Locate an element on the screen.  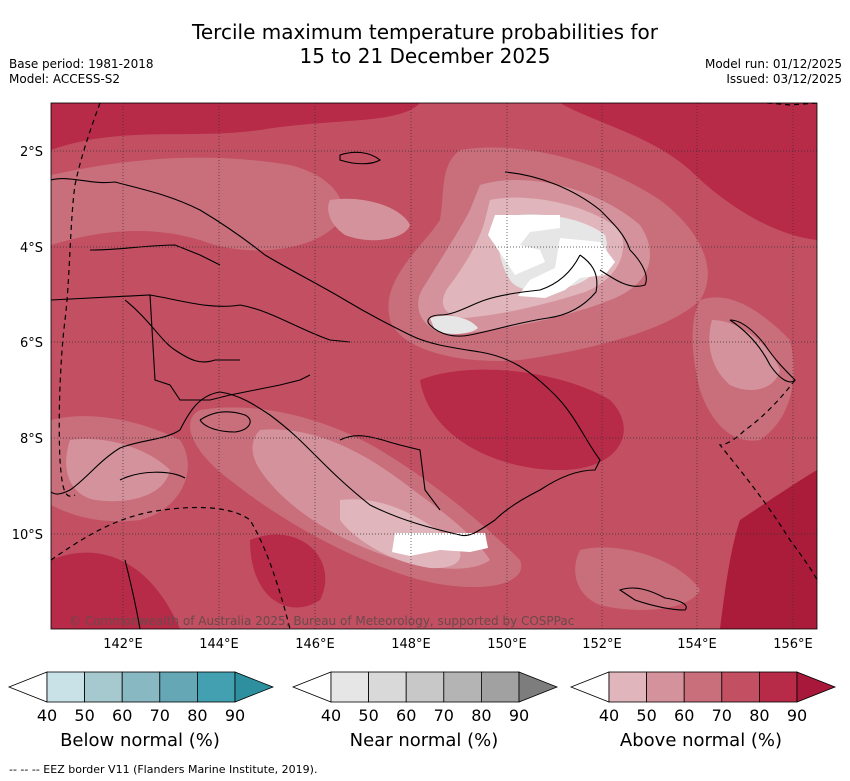
field-above-80-north is located at coordinates (235, 126).